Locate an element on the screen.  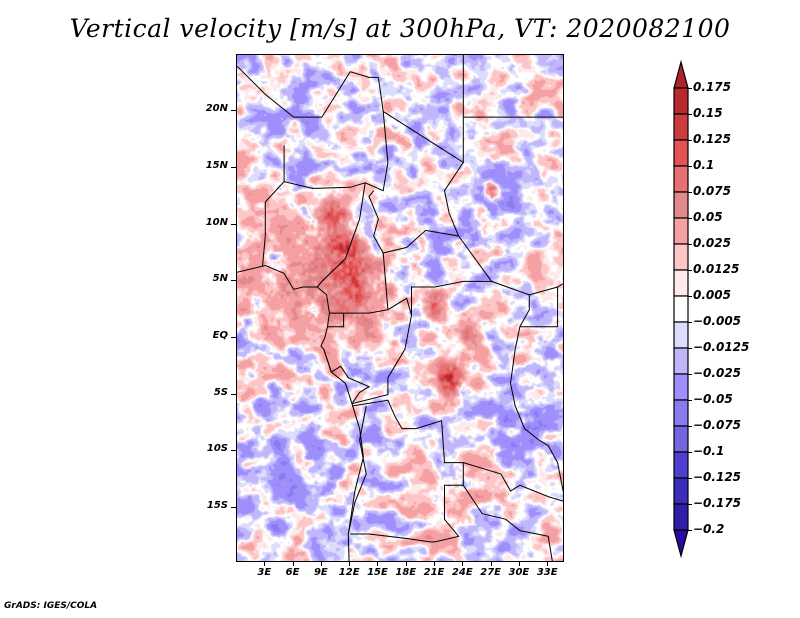
colorbar-label: −0.175 is located at coordinates (717, 503).